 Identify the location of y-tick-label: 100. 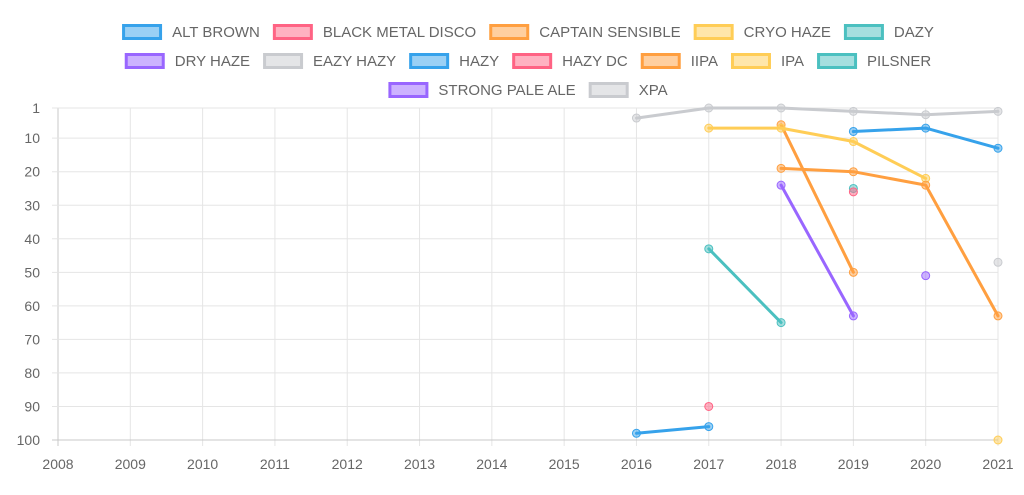
(29, 440).